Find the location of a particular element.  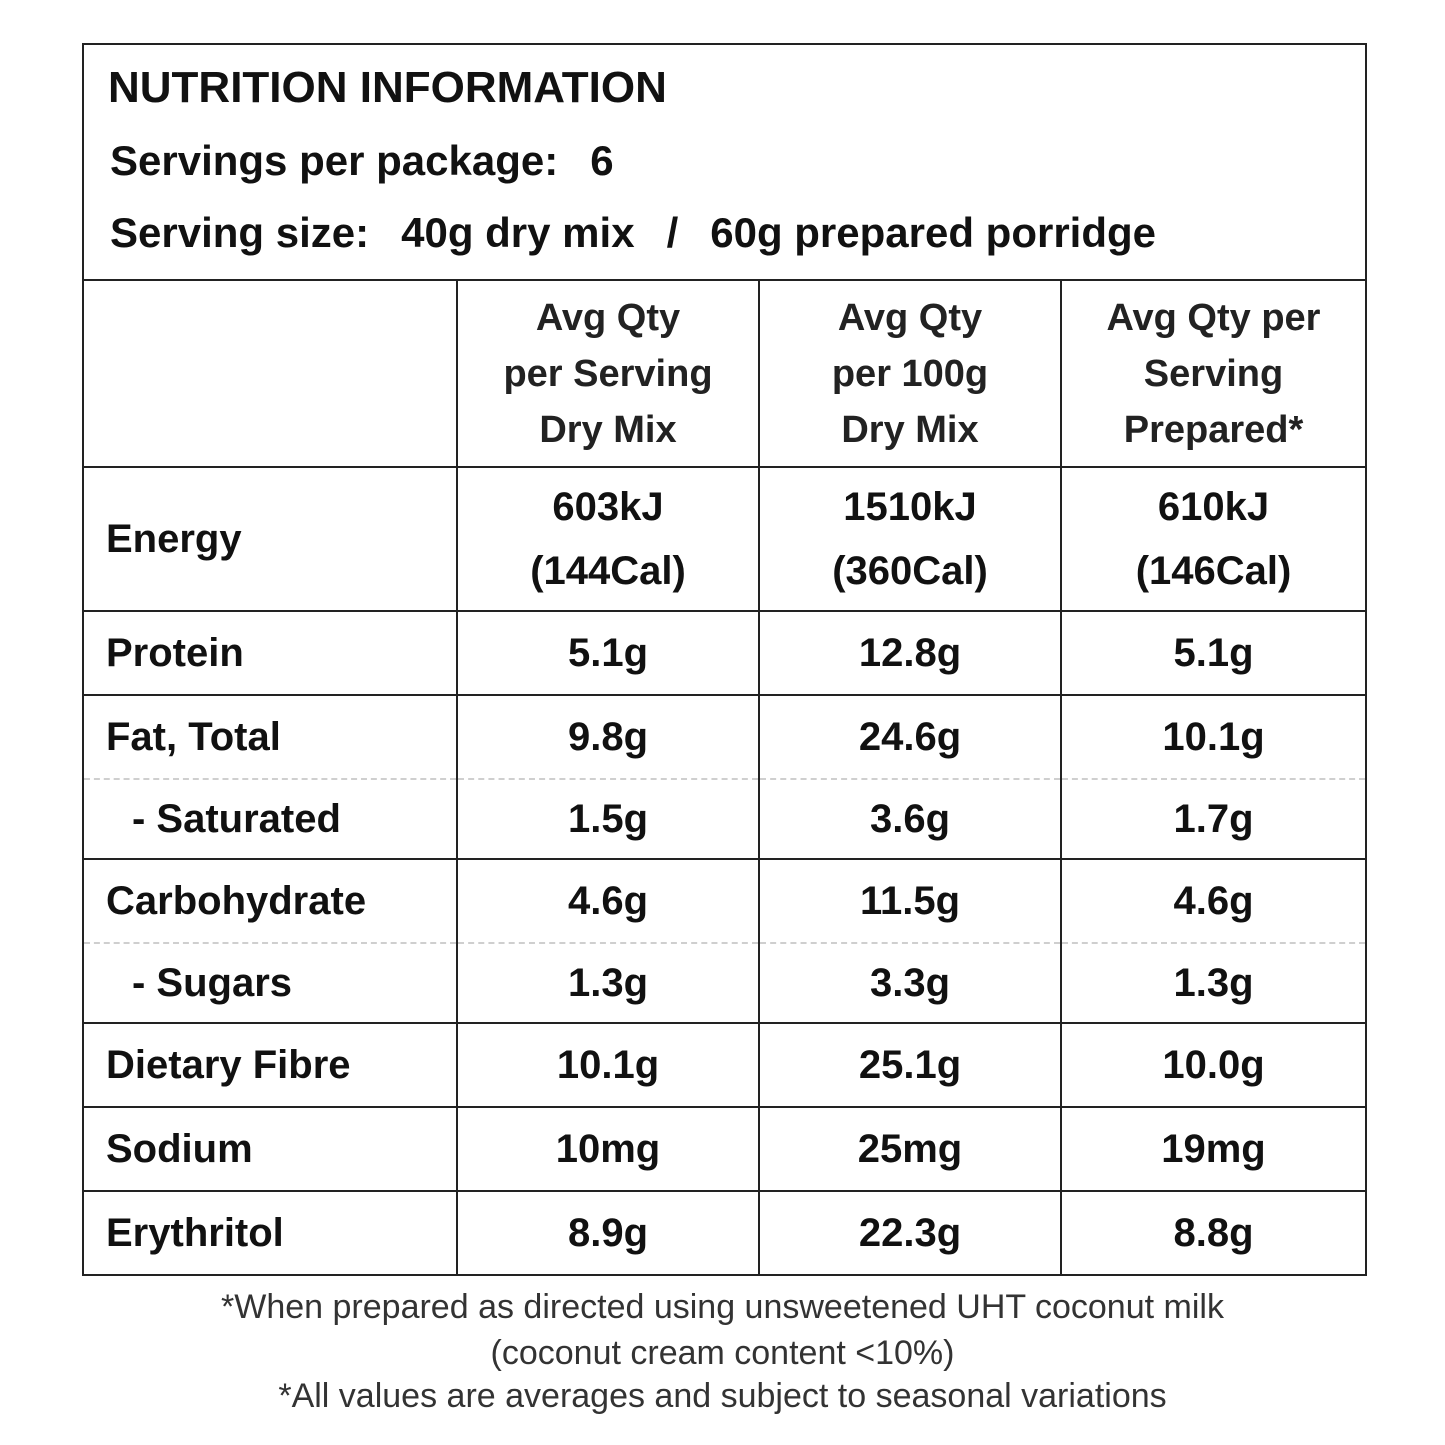

value-cell: 10mg is located at coordinates (607, 1149).